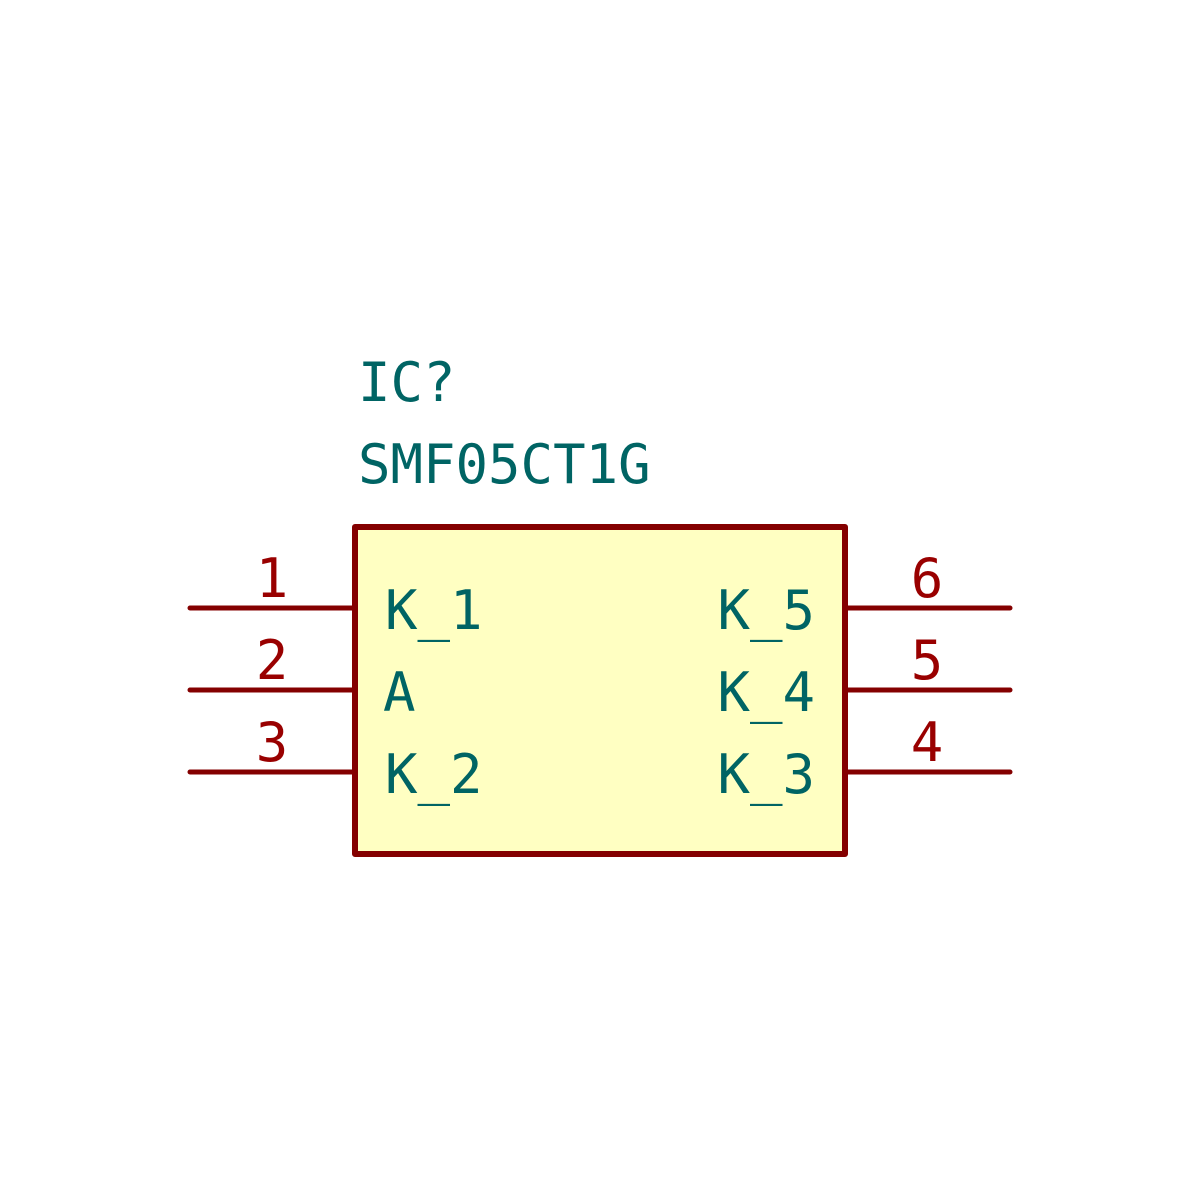 The width and height of the screenshot is (1200, 1200). Describe the element at coordinates (865, 758) in the screenshot. I see `pin-4: 4 K_3` at that location.